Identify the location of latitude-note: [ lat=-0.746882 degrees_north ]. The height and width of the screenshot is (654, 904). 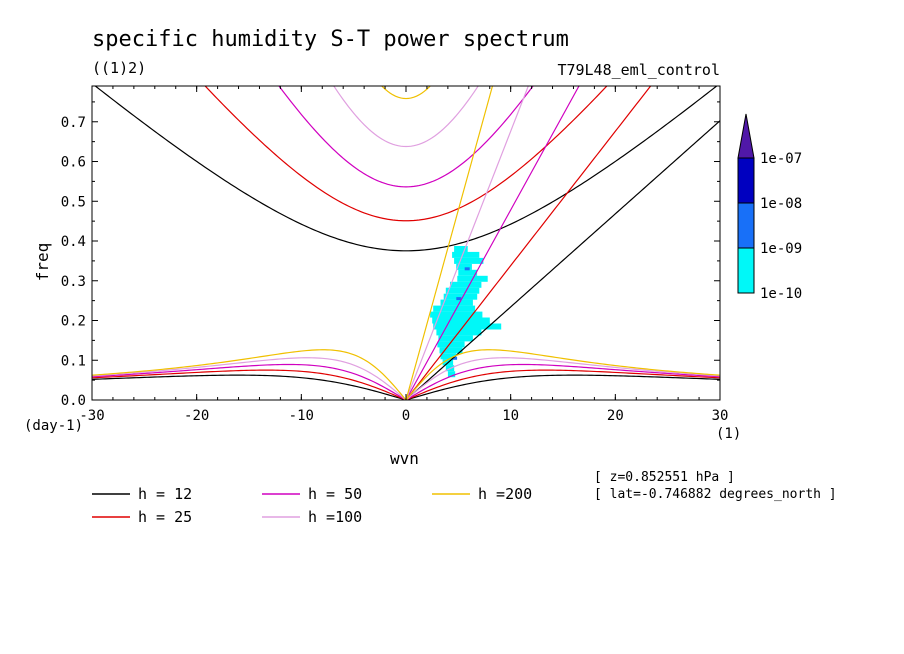
(715, 494).